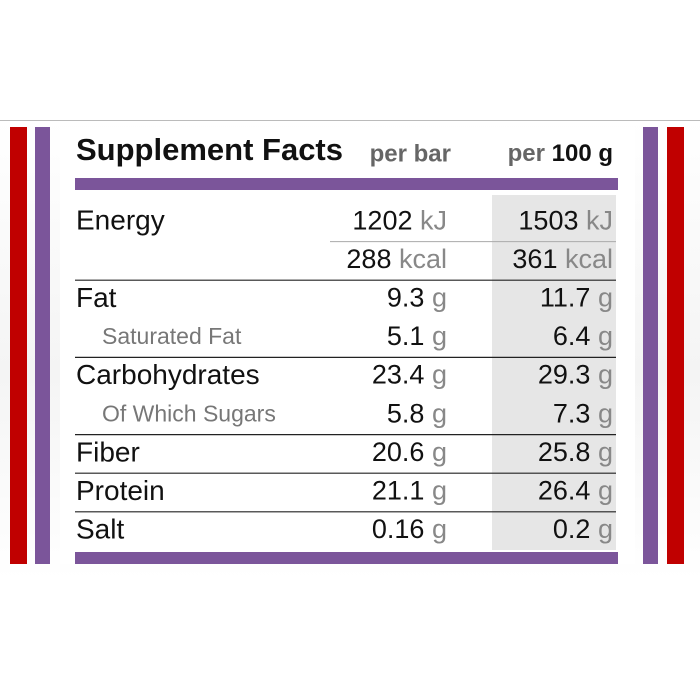 The width and height of the screenshot is (700, 700). I want to click on title: Supplement Facts, so click(209, 149).